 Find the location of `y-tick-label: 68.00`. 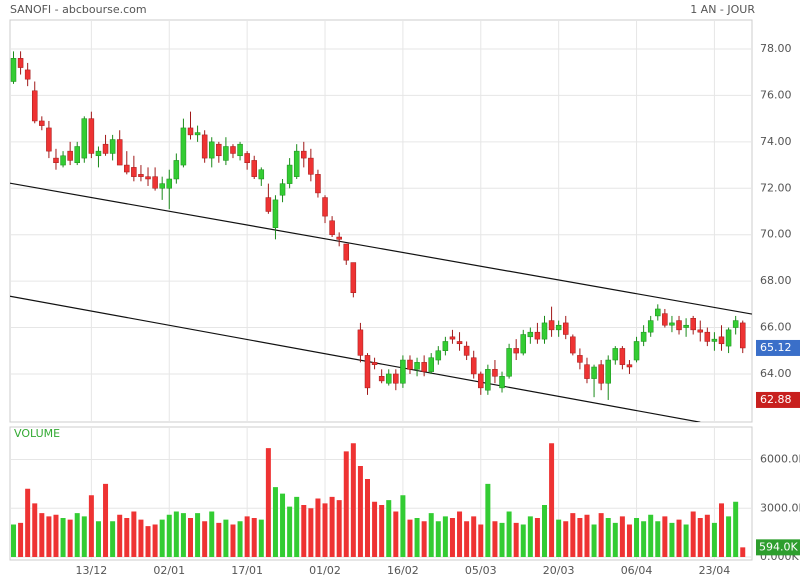

y-tick-label: 68.00 is located at coordinates (776, 280).